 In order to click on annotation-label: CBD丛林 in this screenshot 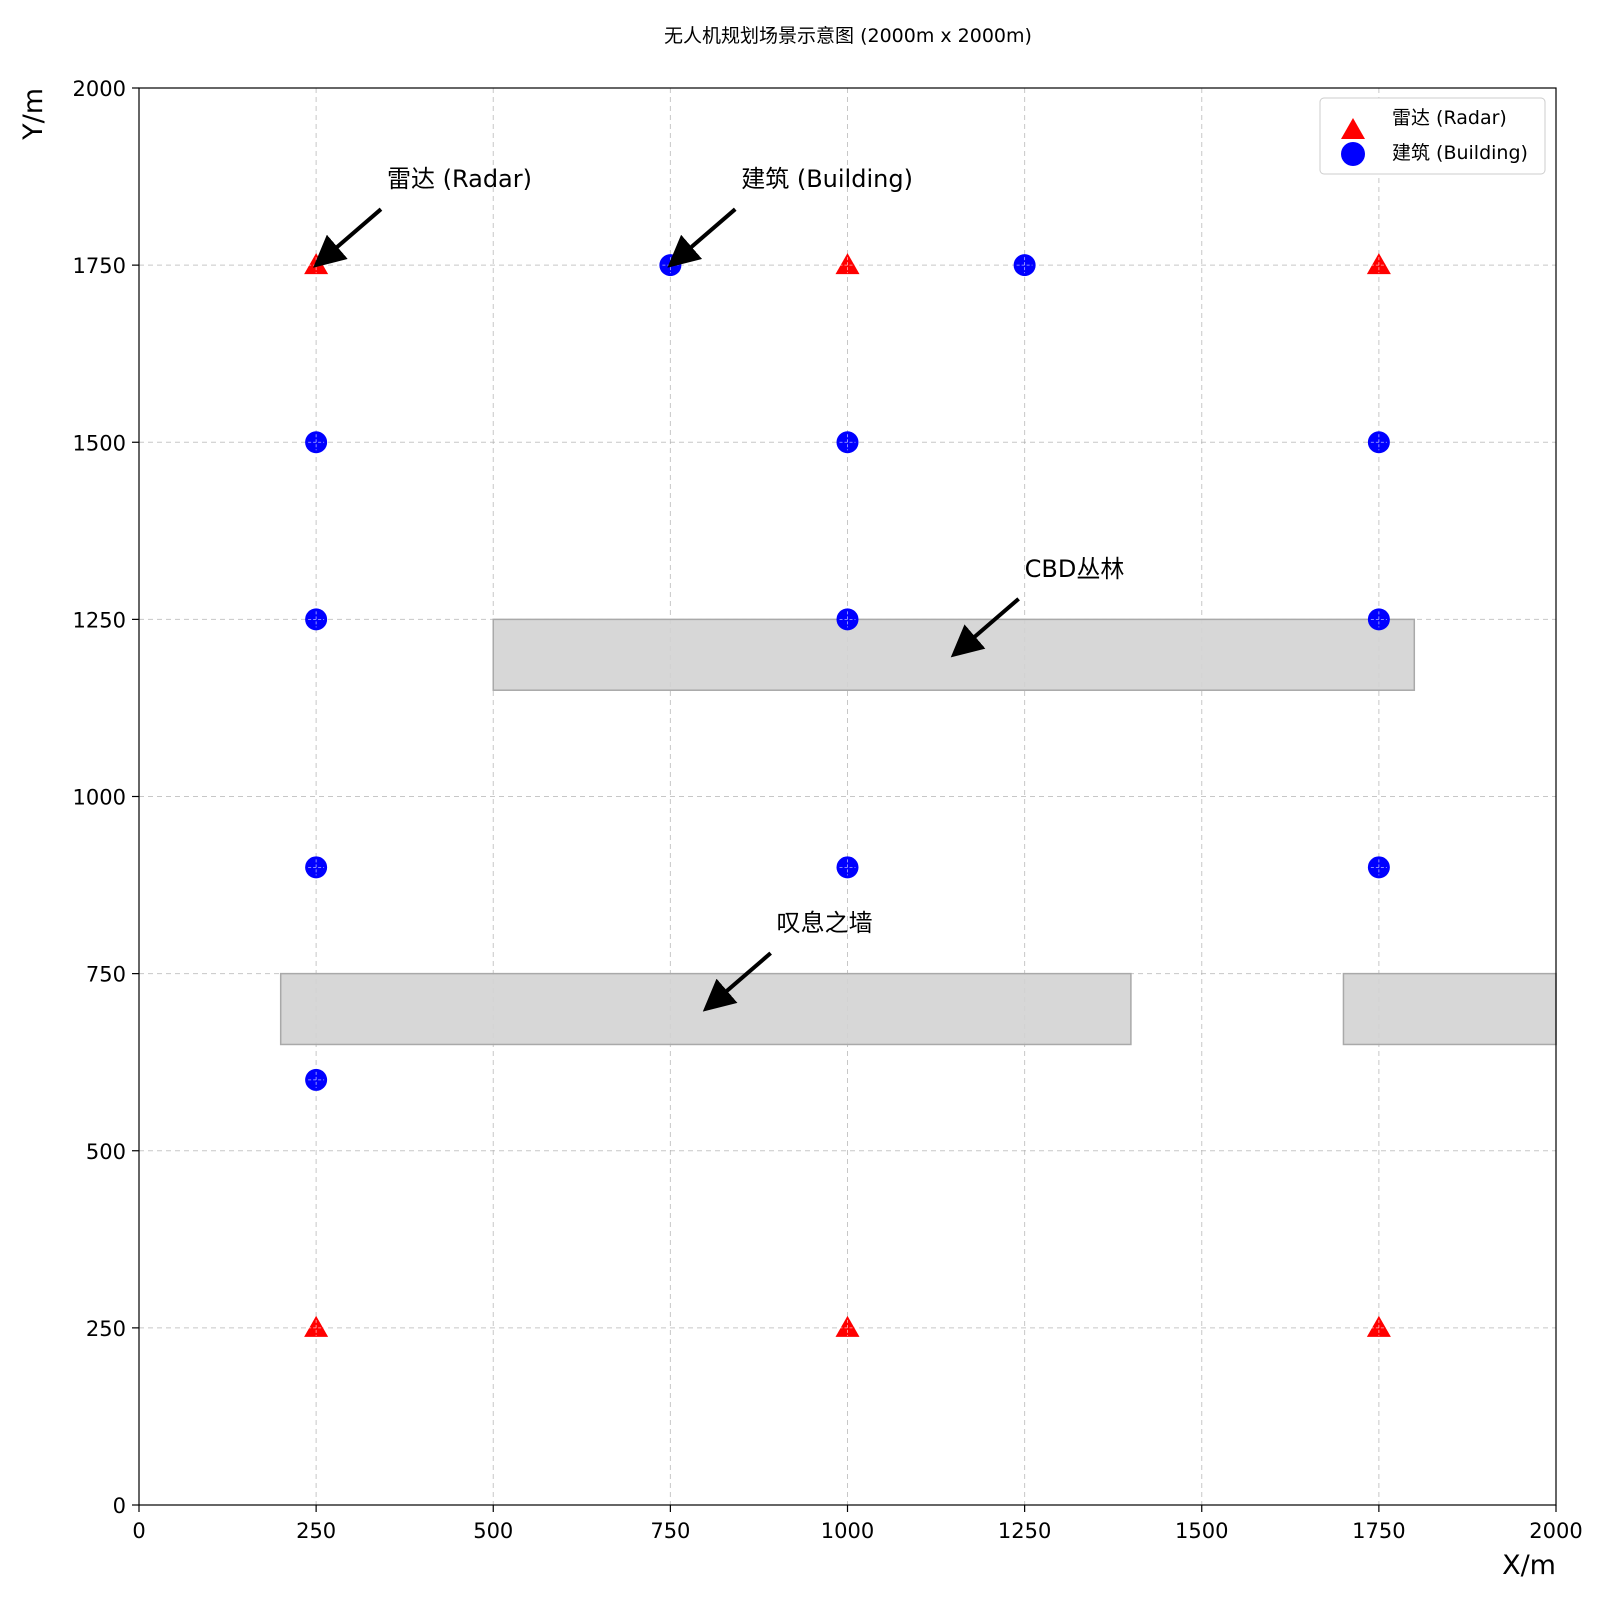, I will do `click(1075, 569)`.